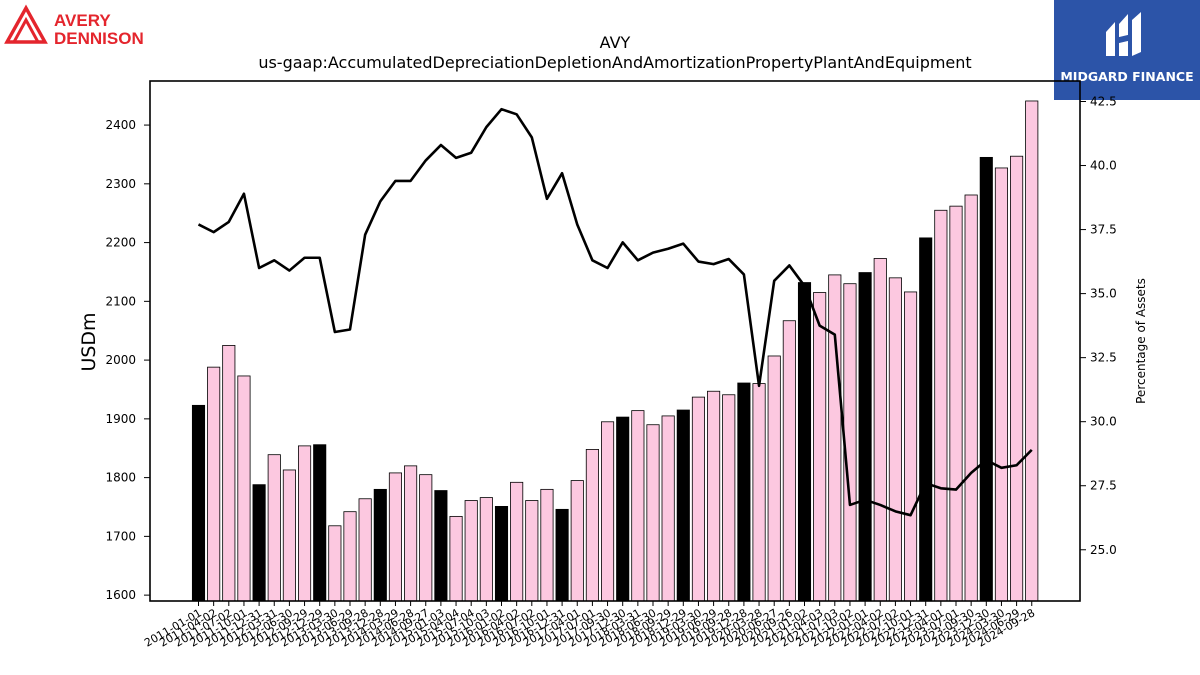  What do you see at coordinates (26, 24) in the screenshot?
I see `avery-logo-mark` at bounding box center [26, 24].